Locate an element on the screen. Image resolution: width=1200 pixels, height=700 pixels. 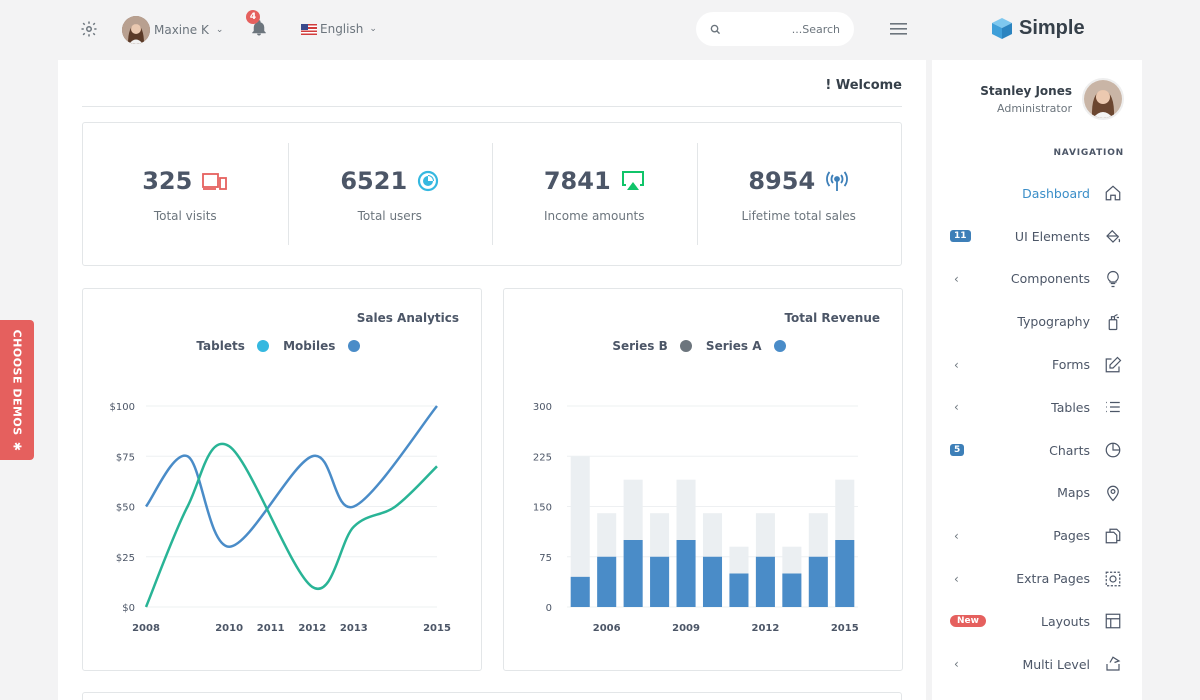
aperture-icon is located at coordinates (1113, 578).